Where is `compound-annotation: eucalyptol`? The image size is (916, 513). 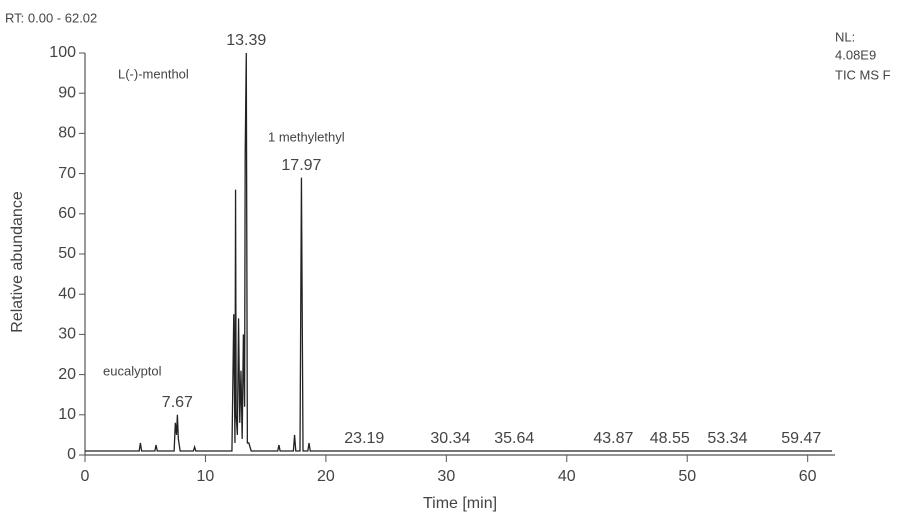
compound-annotation: eucalyptol is located at coordinates (132, 370).